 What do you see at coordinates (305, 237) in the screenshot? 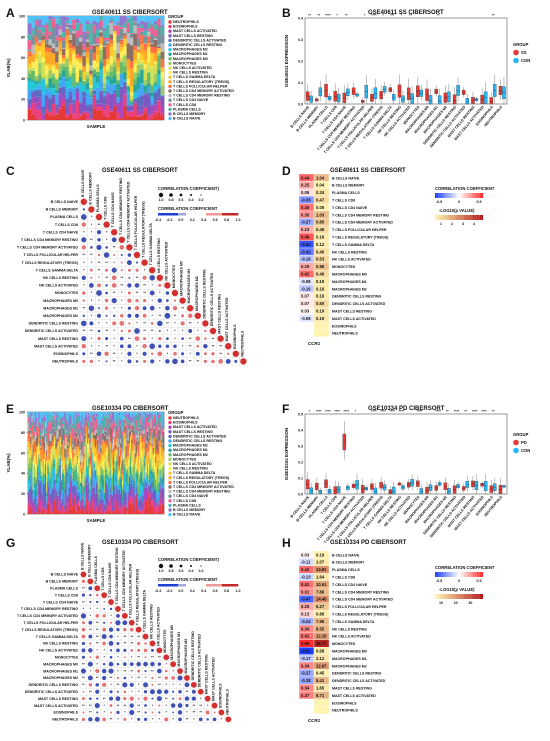
I see `corr-value: 0.49` at bounding box center [305, 237].